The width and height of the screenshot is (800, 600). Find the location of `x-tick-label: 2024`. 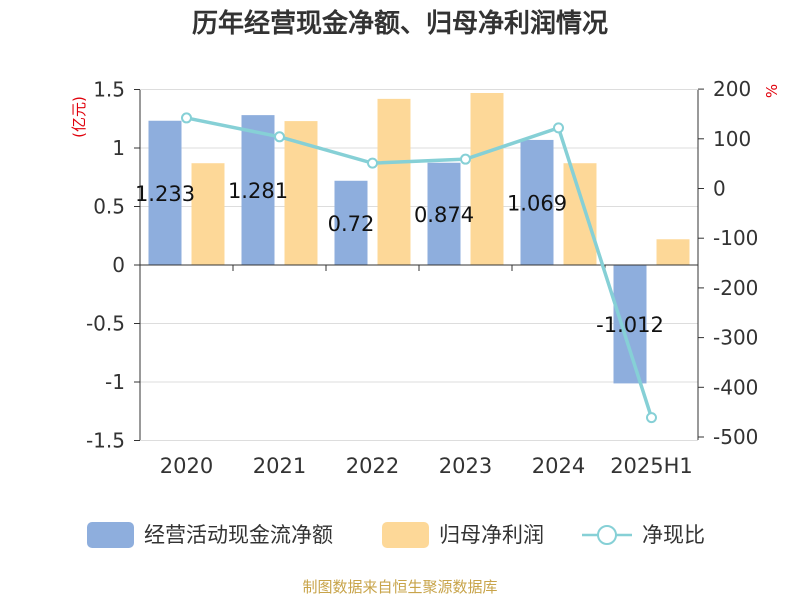

x-tick-label: 2024 is located at coordinates (558, 466).